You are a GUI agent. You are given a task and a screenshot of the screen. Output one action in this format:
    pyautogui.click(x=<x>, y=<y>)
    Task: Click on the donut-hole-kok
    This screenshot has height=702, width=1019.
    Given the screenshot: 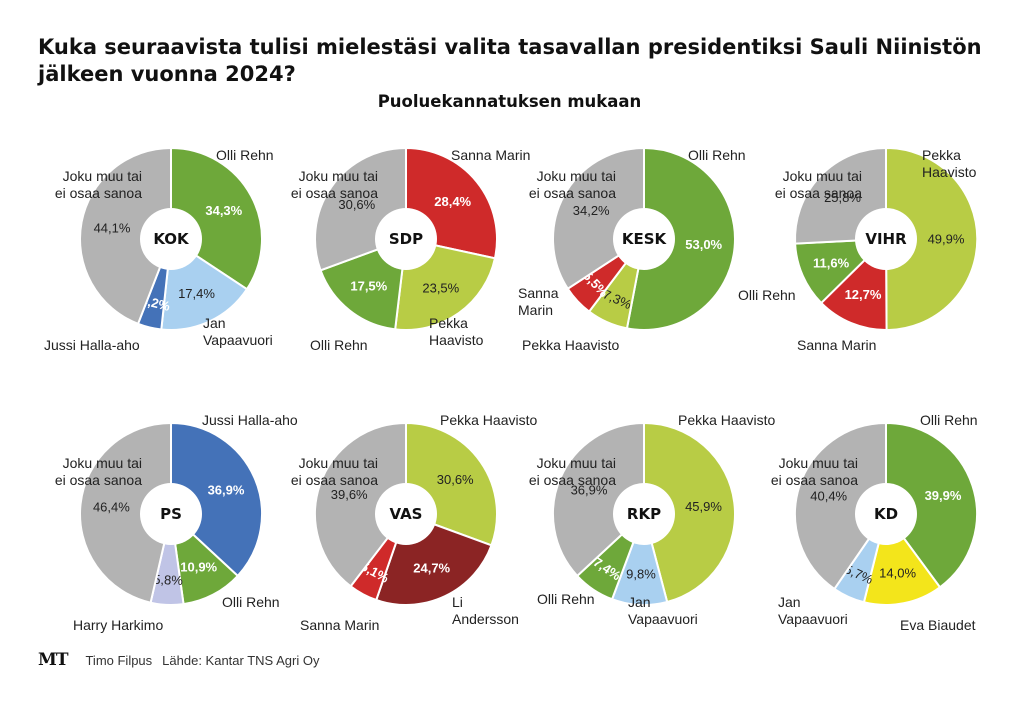 What is the action you would take?
    pyautogui.click(x=171, y=239)
    